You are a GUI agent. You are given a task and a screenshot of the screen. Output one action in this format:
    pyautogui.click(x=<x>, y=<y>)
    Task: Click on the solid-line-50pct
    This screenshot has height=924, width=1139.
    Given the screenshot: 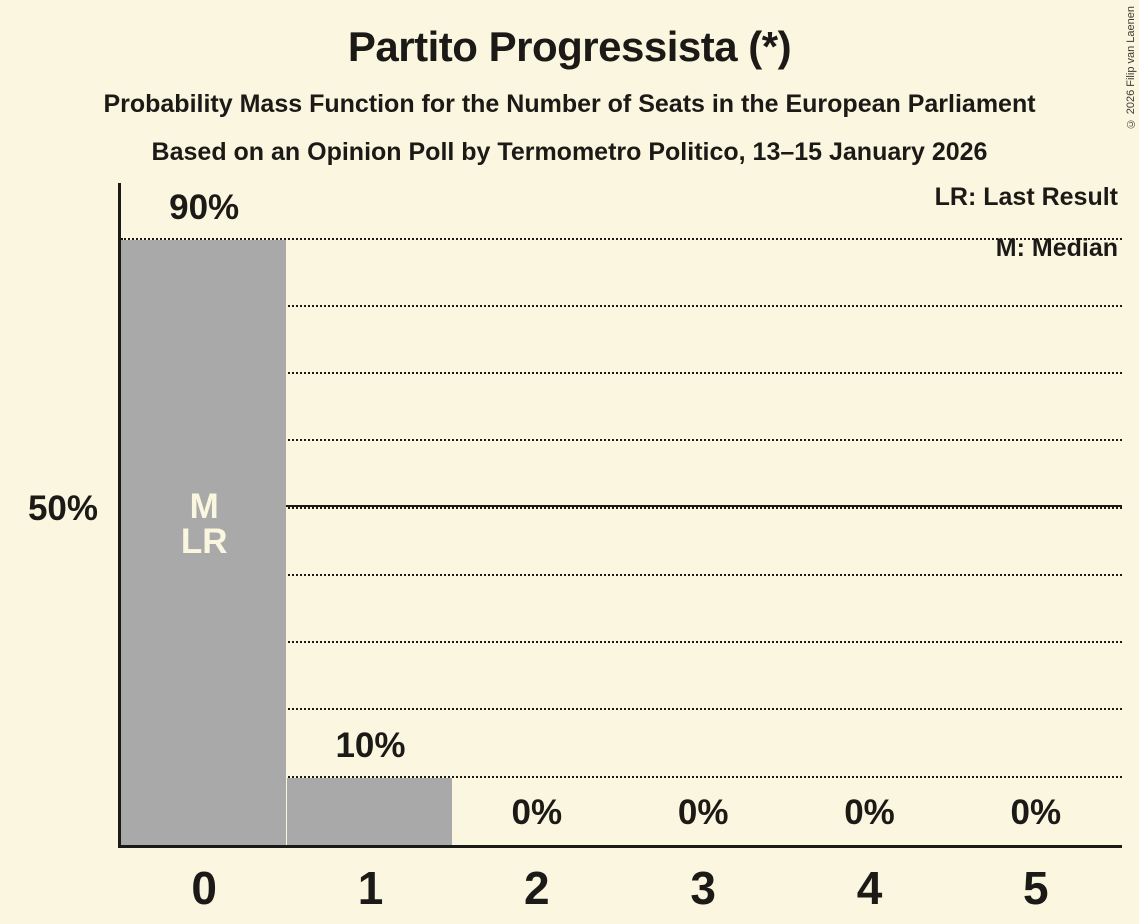 What is the action you would take?
    pyautogui.click(x=621, y=505)
    